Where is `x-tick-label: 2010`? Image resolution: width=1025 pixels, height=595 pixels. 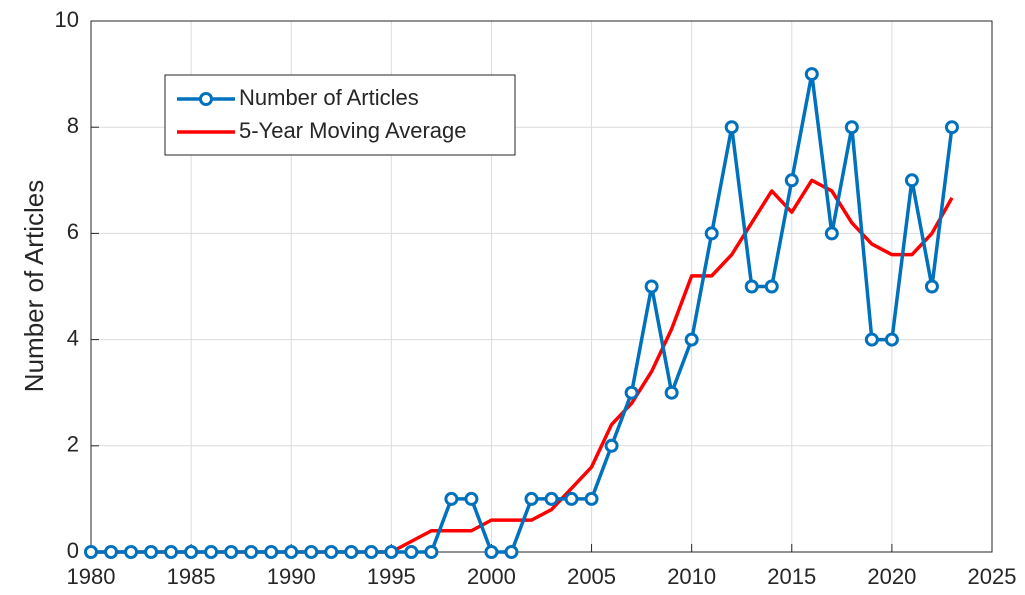
x-tick-label: 2010 is located at coordinates (691, 576).